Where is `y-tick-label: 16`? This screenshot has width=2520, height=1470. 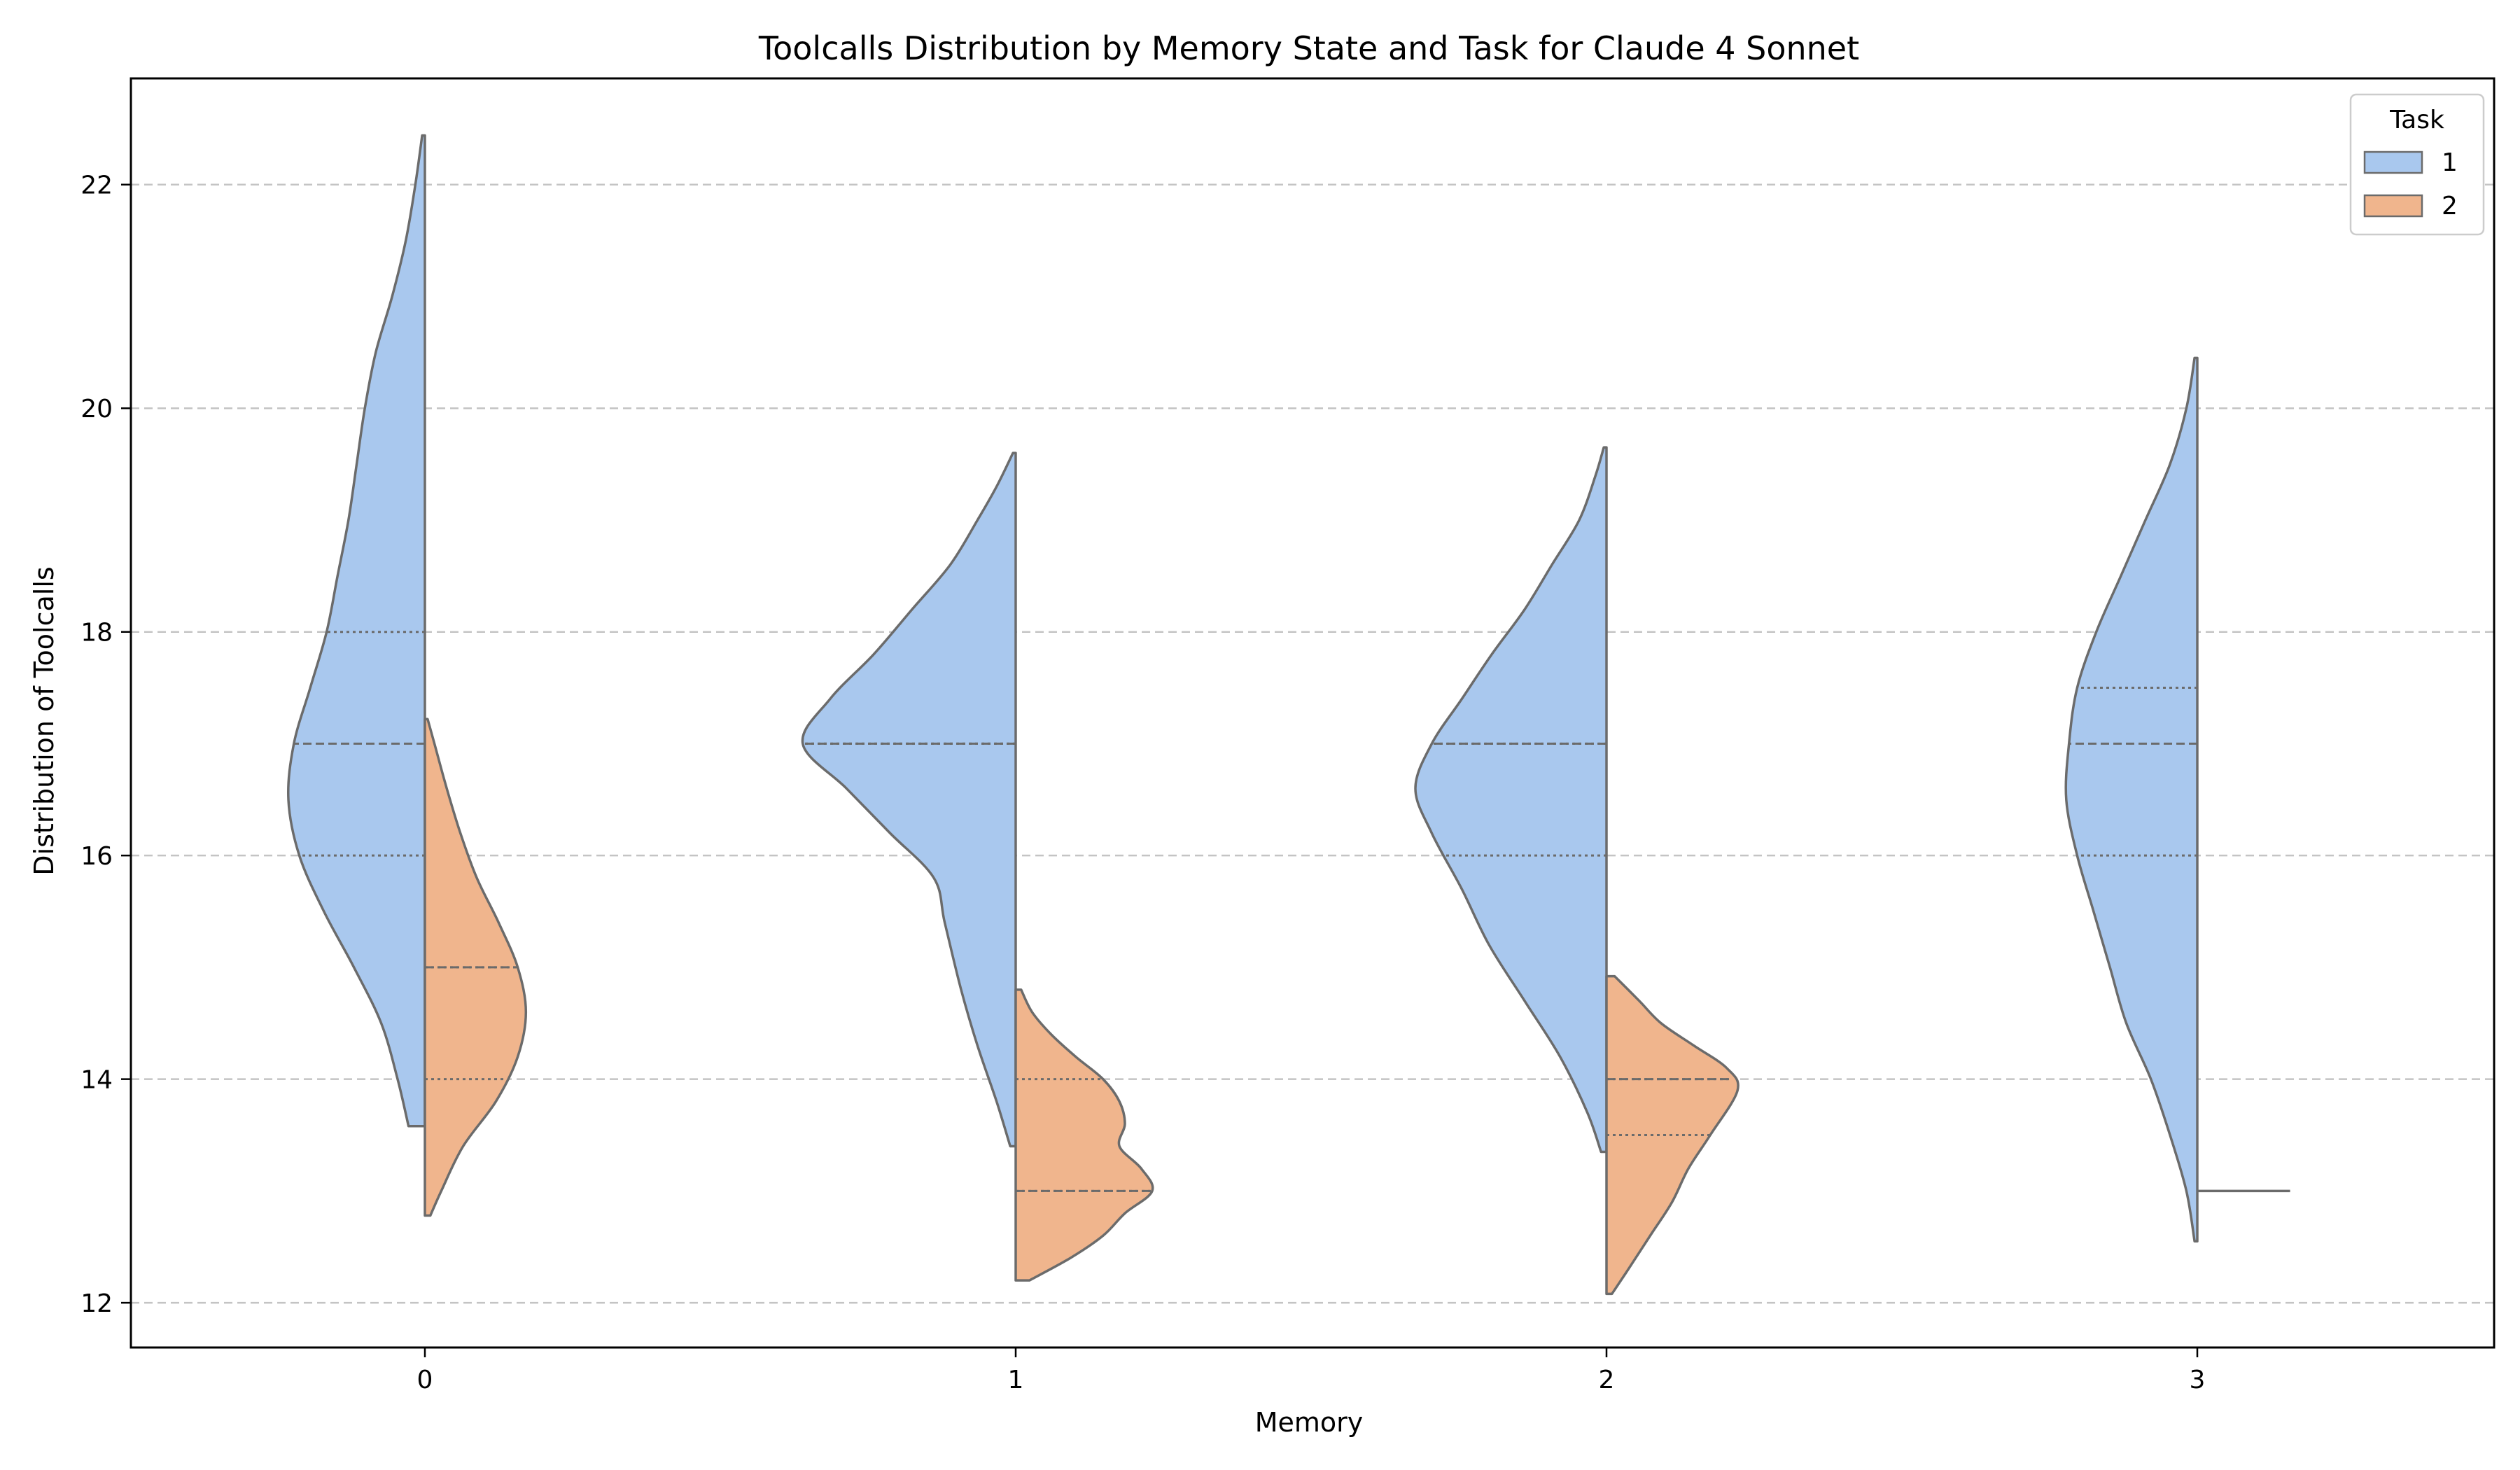
y-tick-label: 16 is located at coordinates (96, 856).